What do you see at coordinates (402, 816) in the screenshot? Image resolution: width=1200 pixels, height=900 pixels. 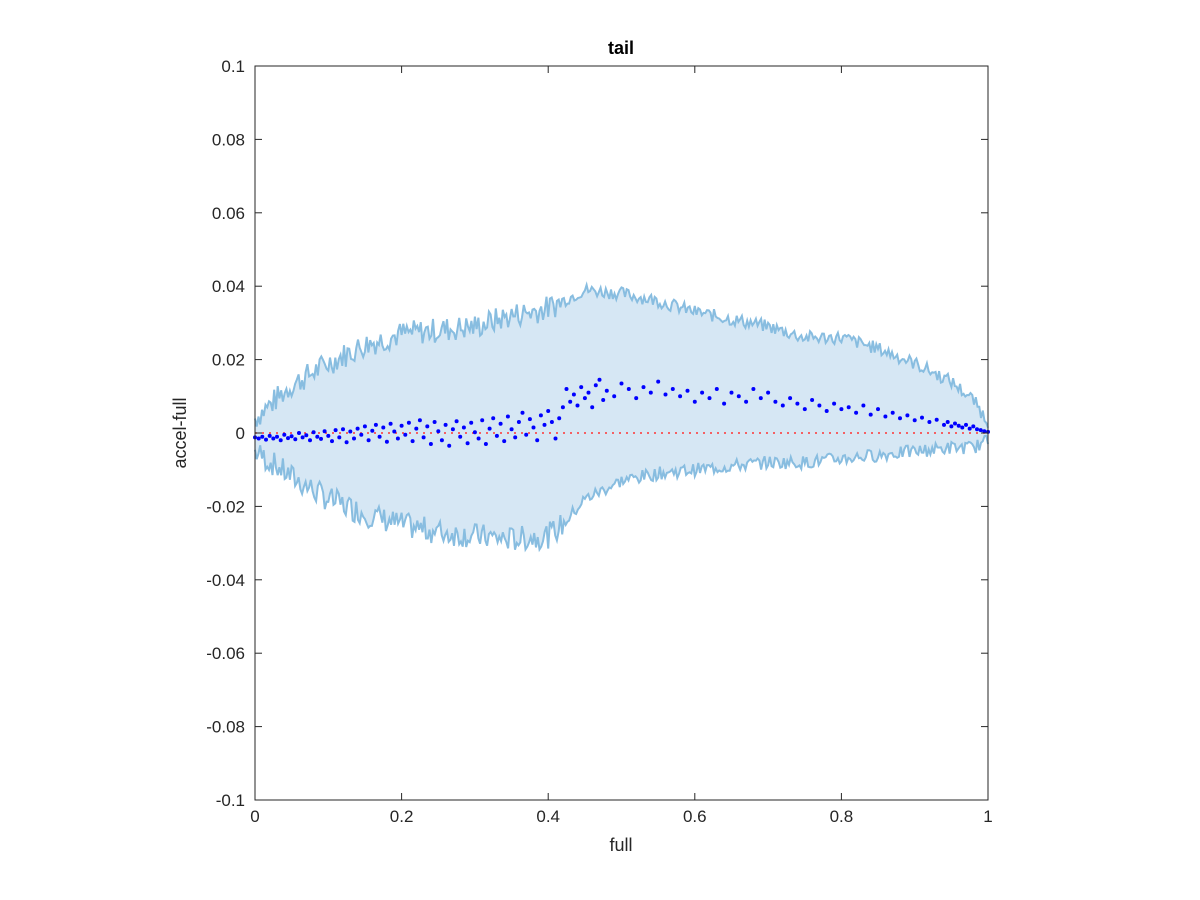 I see `x-tick-label: 0.2` at bounding box center [402, 816].